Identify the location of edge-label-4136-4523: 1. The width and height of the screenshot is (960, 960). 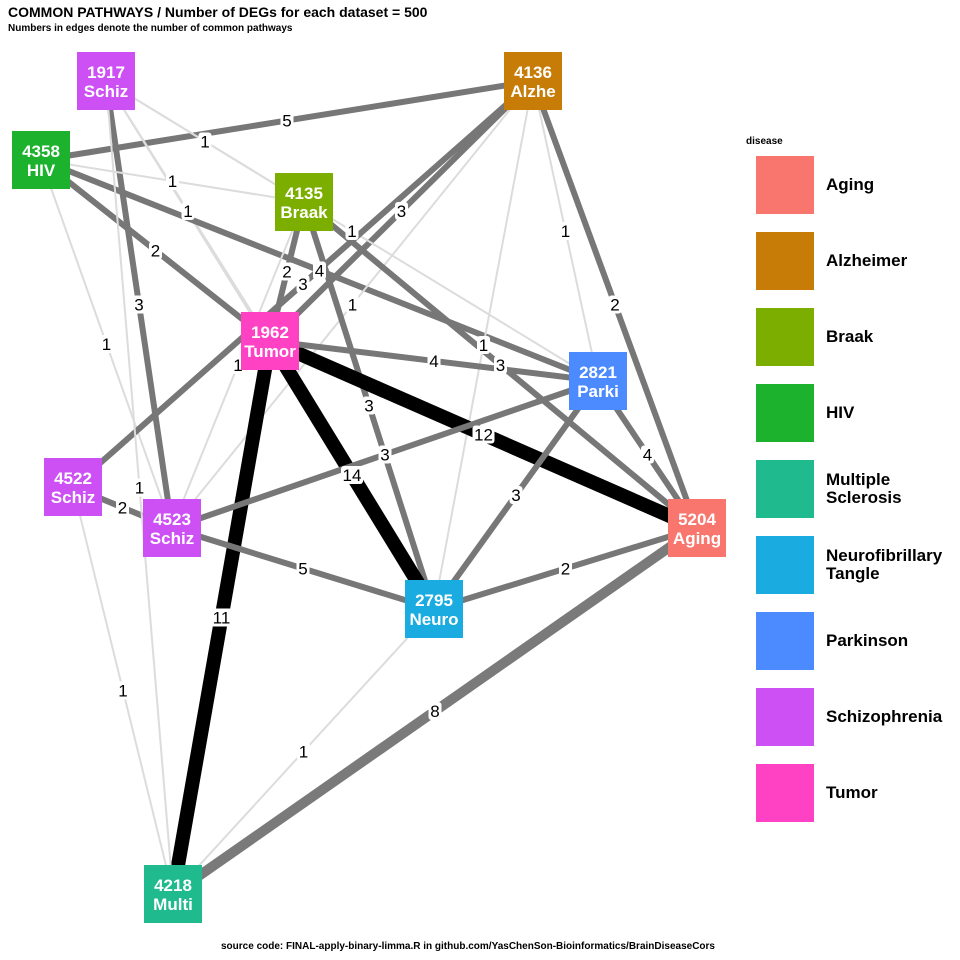
(352, 305).